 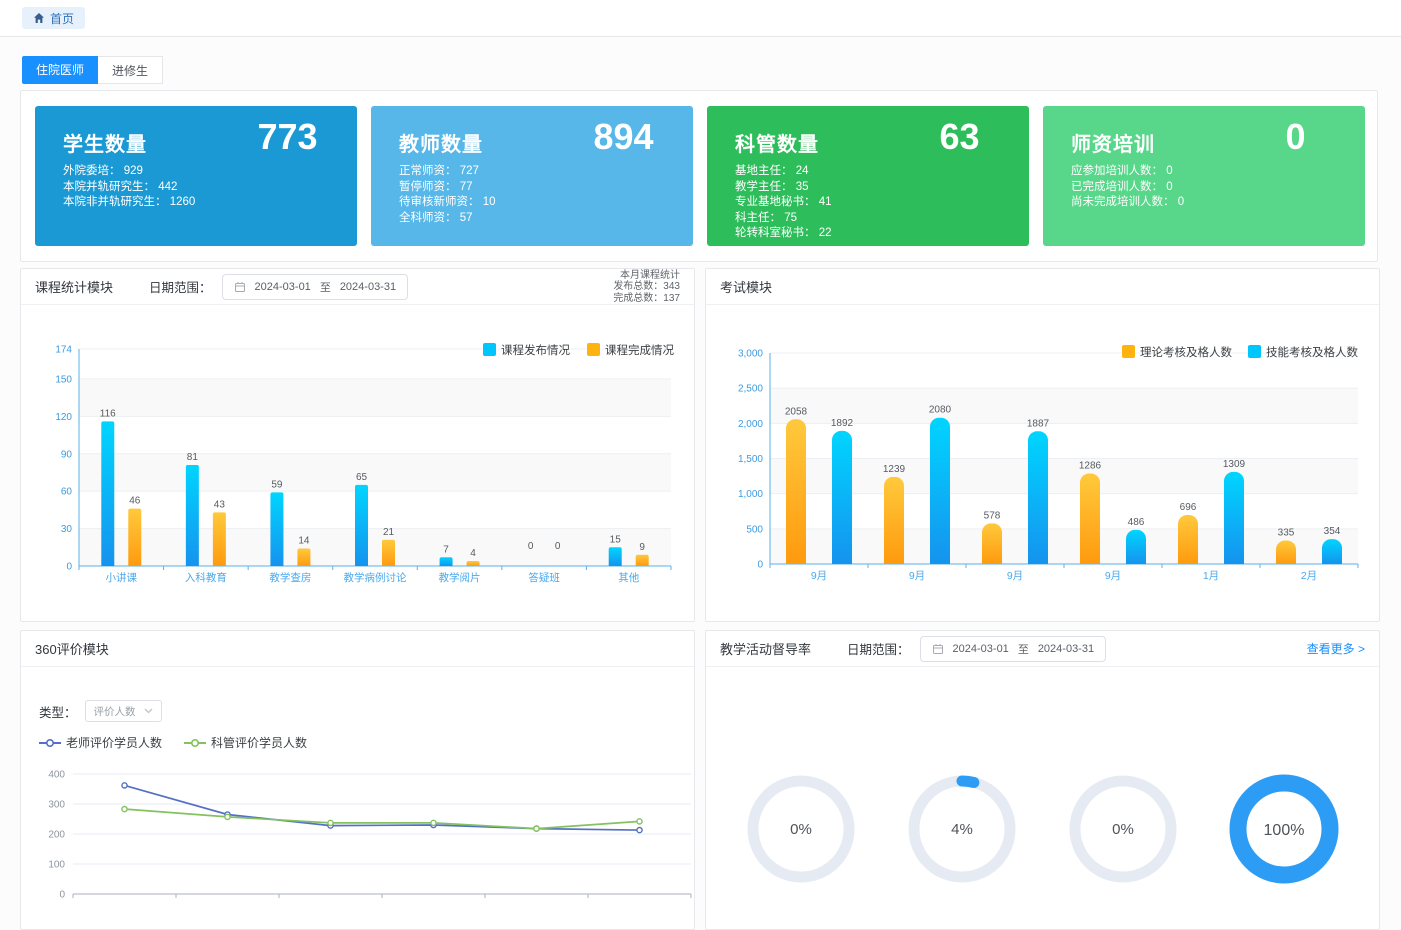 What do you see at coordinates (777, 145) in the screenshot?
I see `stat-card-title: 科管数量` at bounding box center [777, 145].